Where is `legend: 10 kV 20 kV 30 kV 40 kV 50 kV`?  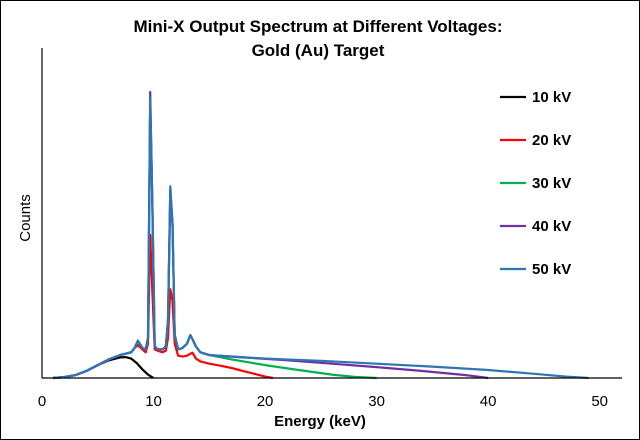 legend: 10 kV 20 kV 30 kV 40 kV 50 kV is located at coordinates (535, 183).